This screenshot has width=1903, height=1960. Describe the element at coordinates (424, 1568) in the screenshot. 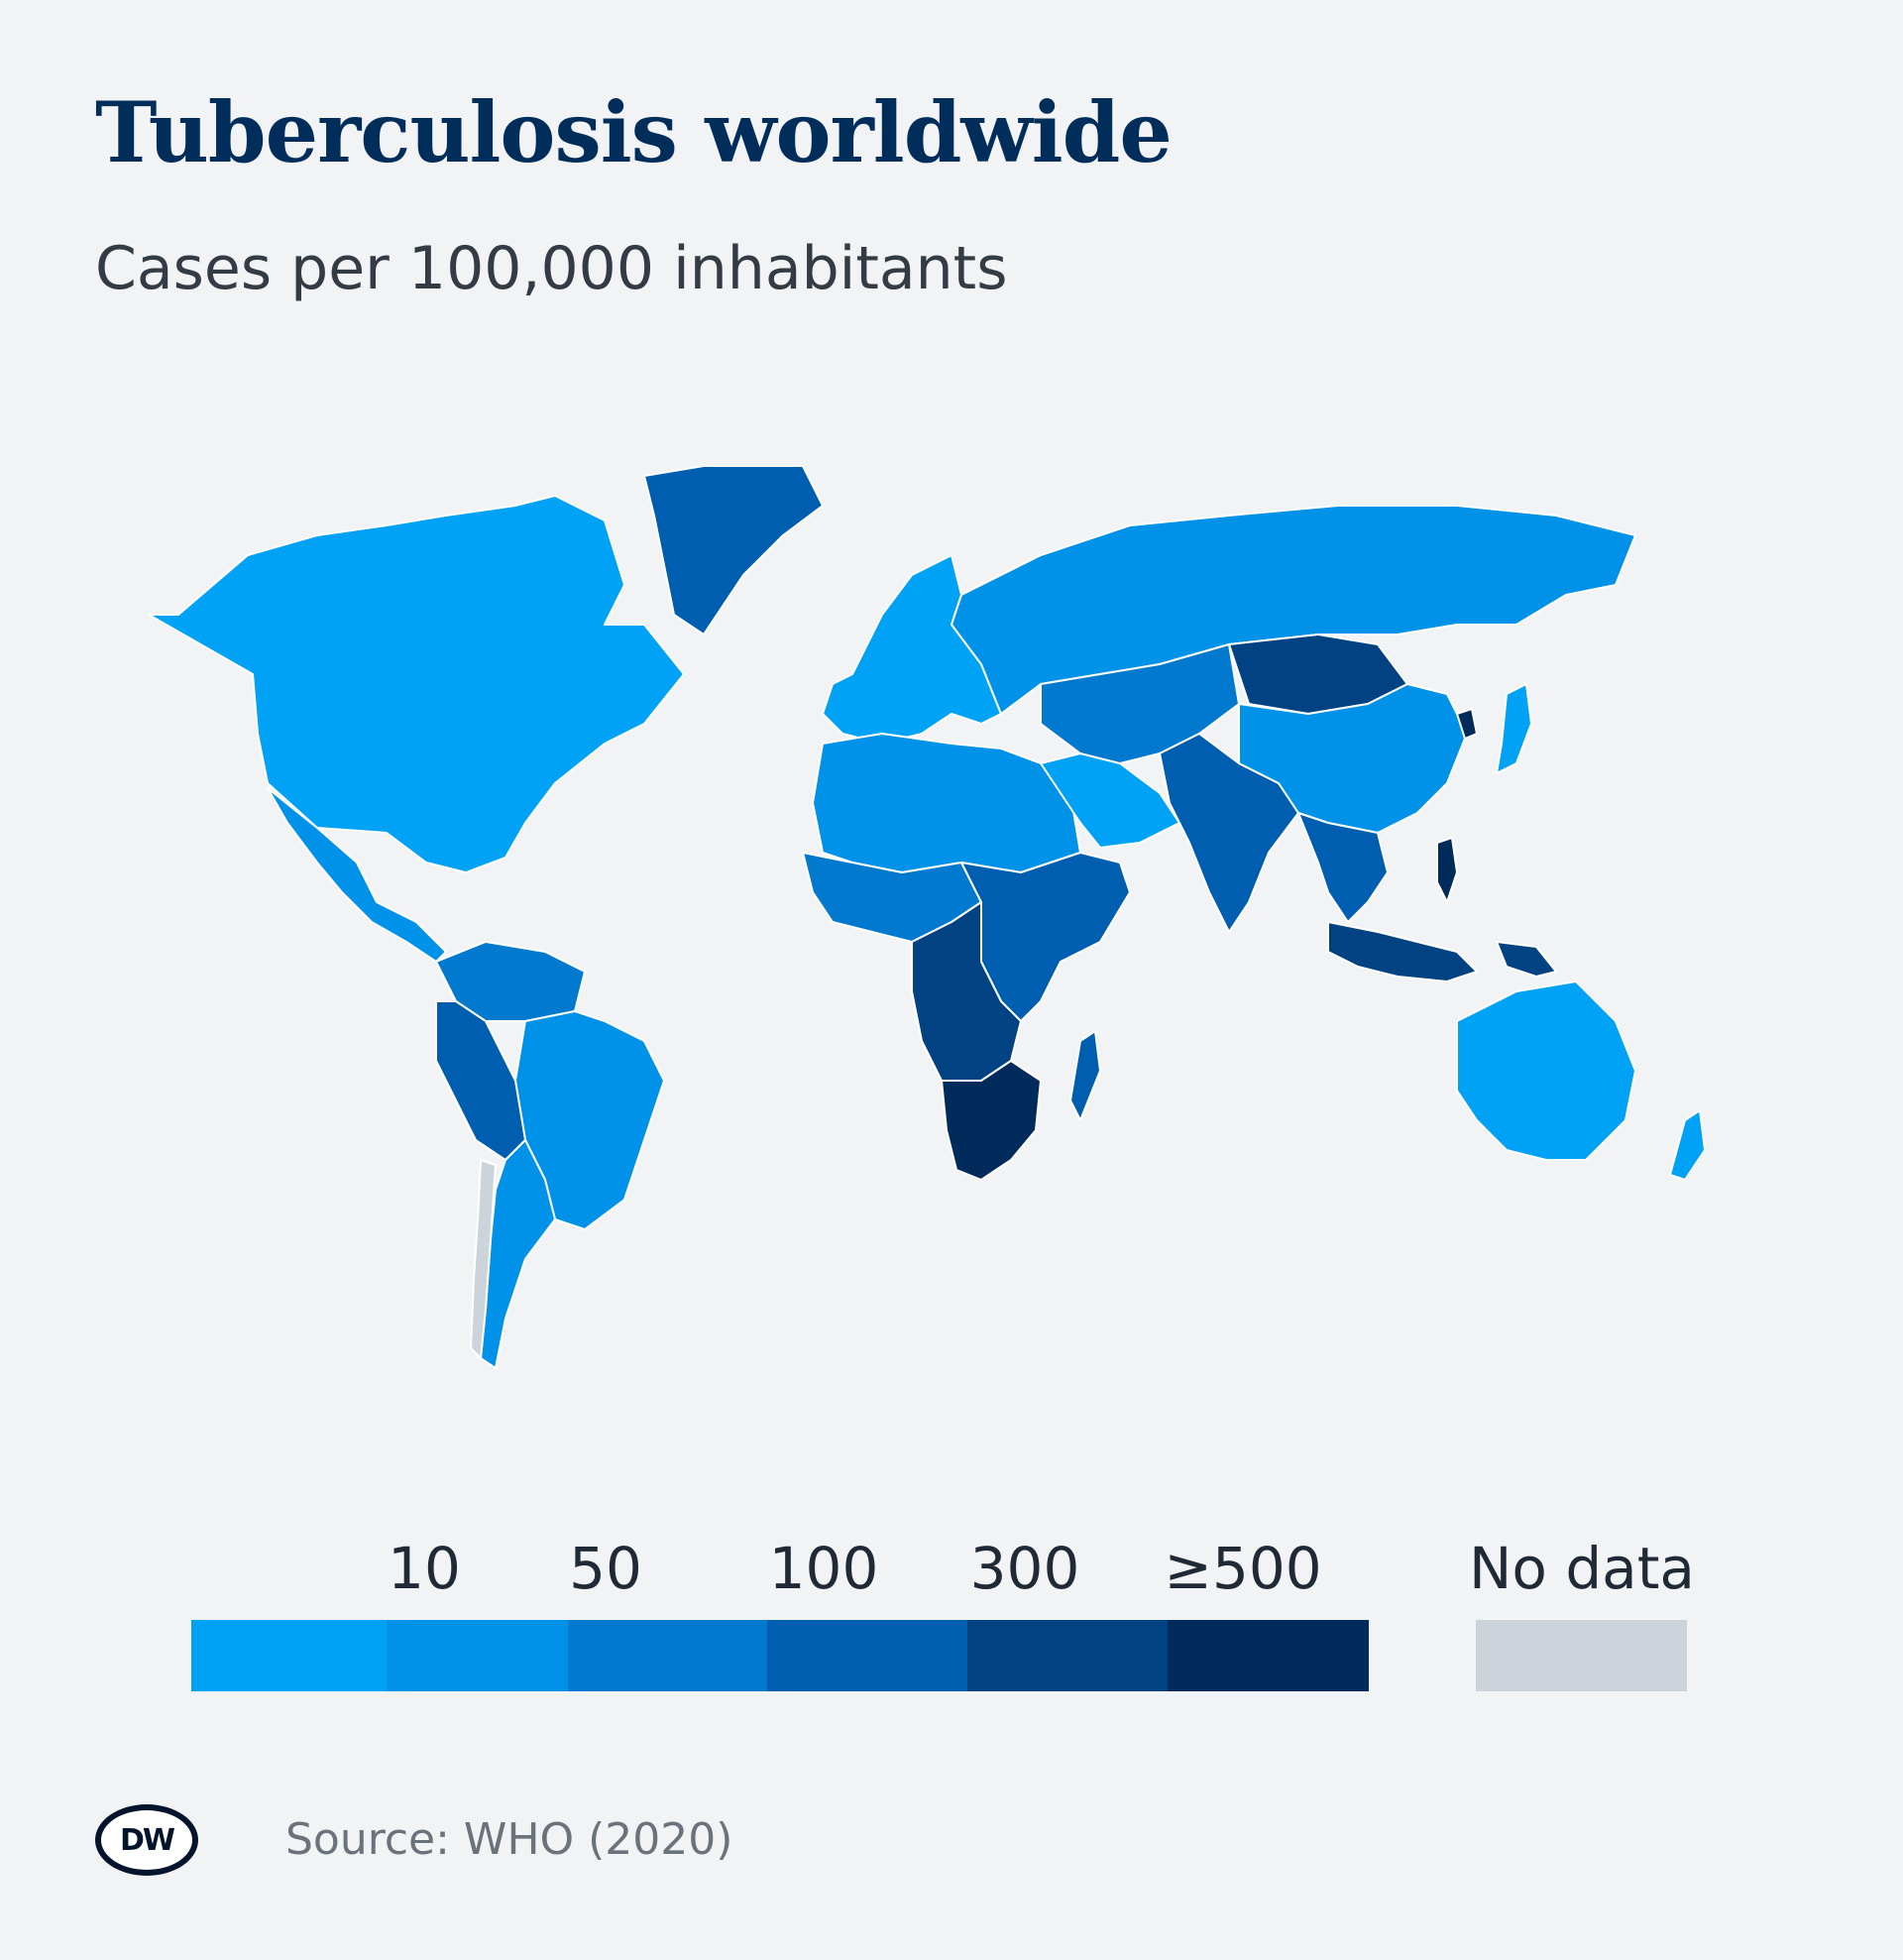

I see `legend-label-10: 10` at that location.